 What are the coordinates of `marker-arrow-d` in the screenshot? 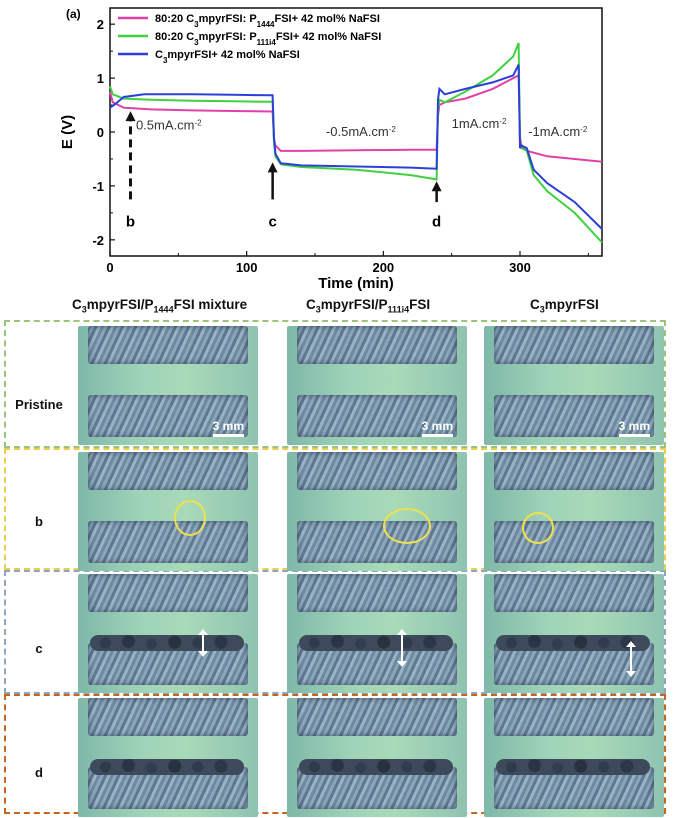 It's located at (436, 186).